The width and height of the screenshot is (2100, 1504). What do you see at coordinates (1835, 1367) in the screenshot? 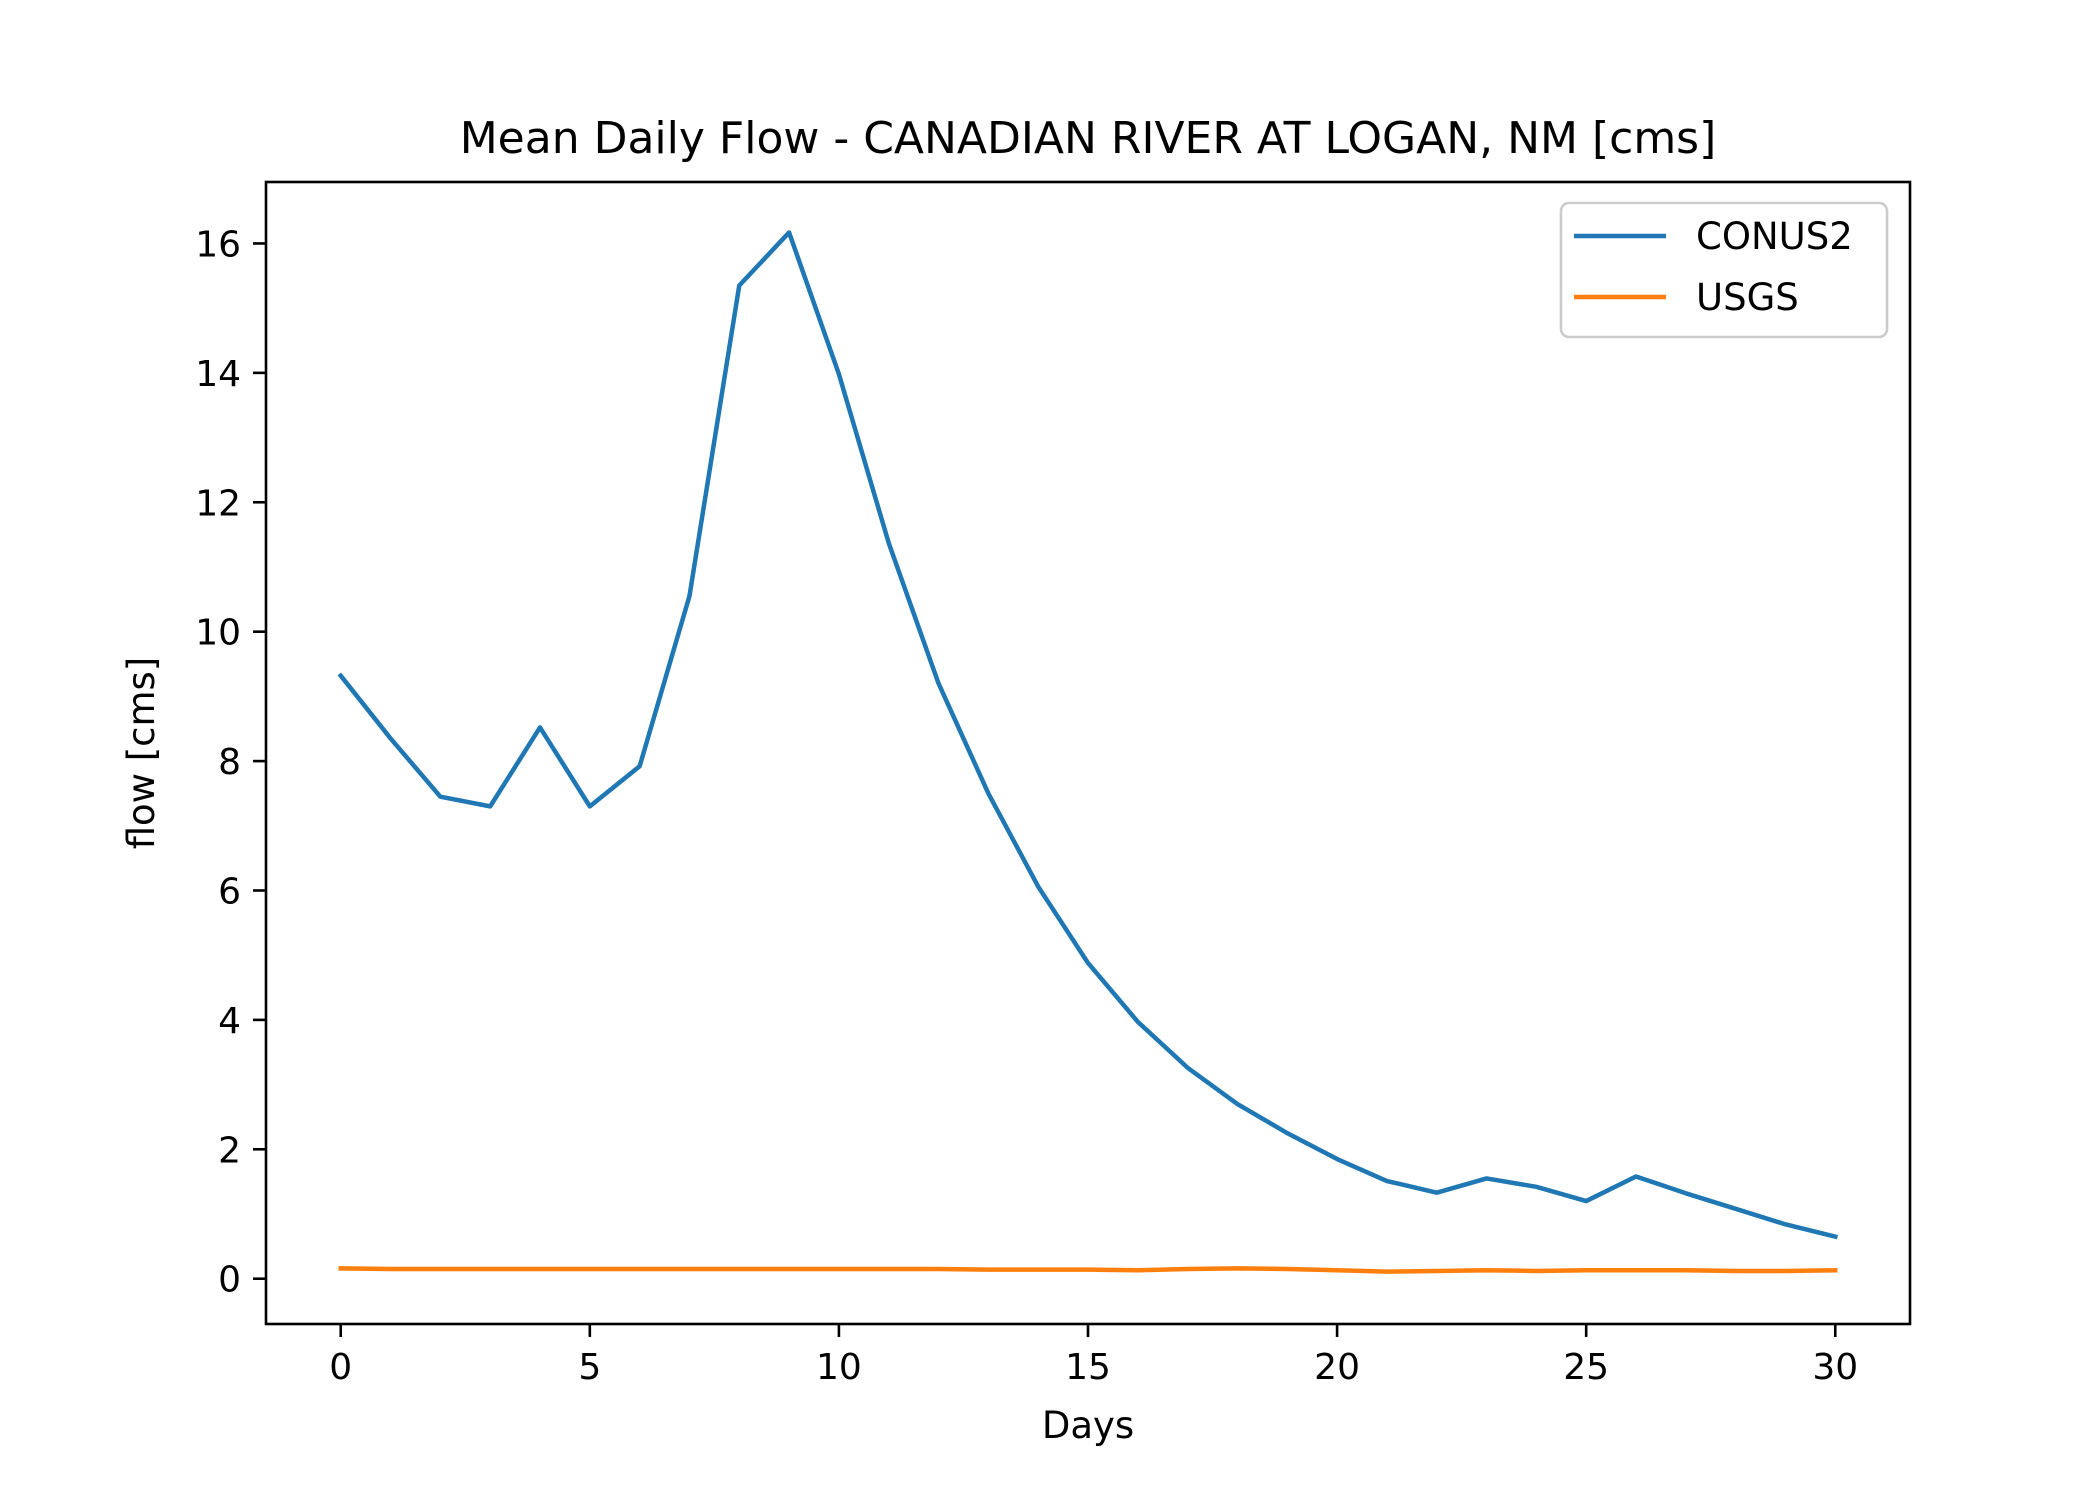
I see `x-tick-label: 30` at bounding box center [1835, 1367].